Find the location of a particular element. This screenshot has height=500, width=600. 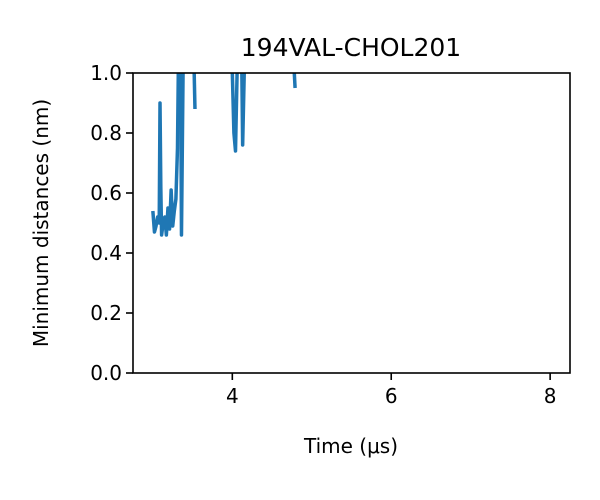

x-axis-label: Time (μs) is located at coordinates (350, 446).